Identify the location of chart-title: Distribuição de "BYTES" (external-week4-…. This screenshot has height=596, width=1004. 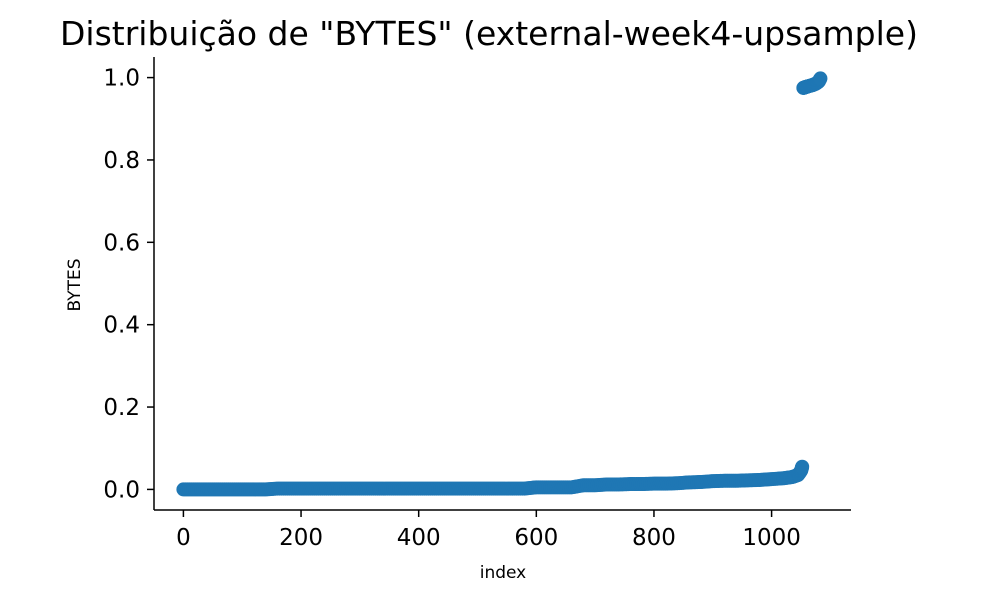
(489, 33).